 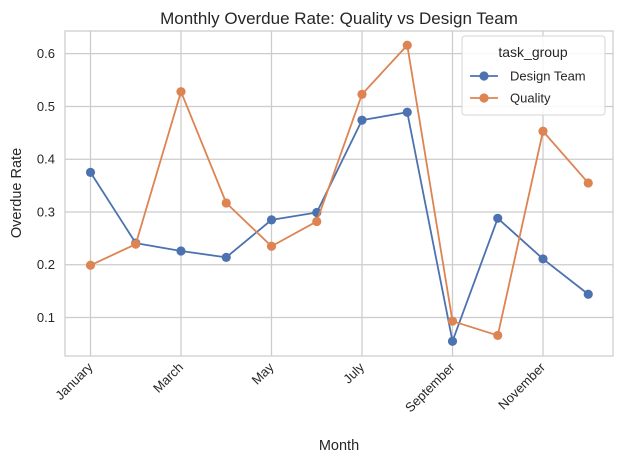 I want to click on legend: task_group Design Team Quality, so click(x=533, y=75).